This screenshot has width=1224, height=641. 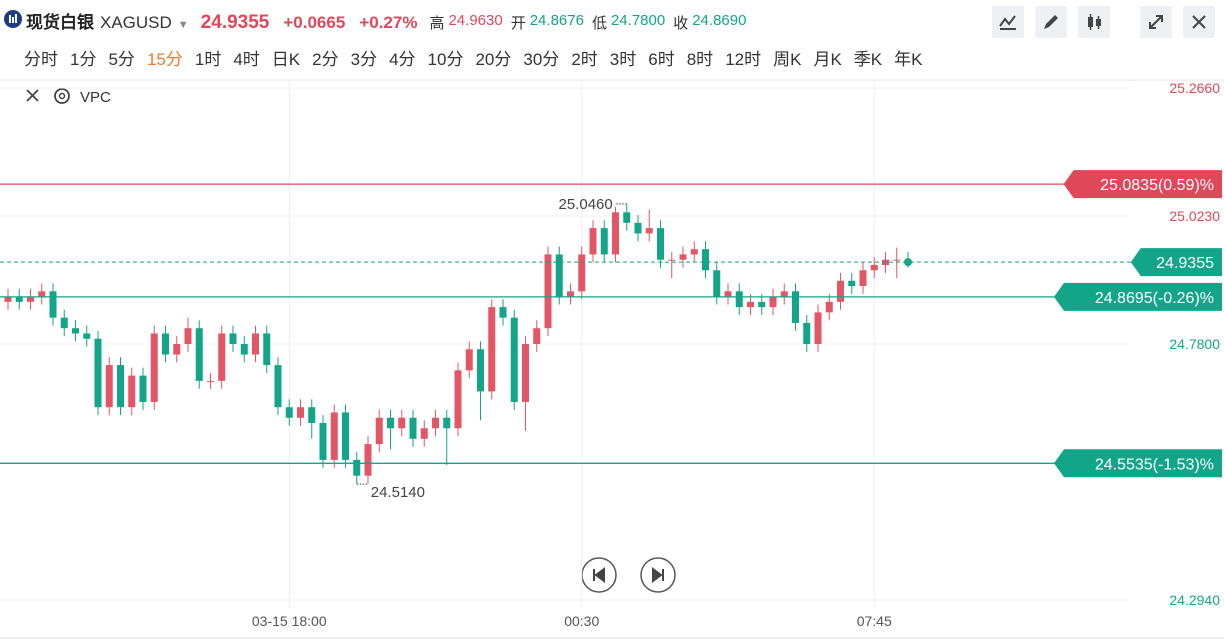 What do you see at coordinates (1185, 263) in the screenshot?
I see `price-tag-label: 24.9355` at bounding box center [1185, 263].